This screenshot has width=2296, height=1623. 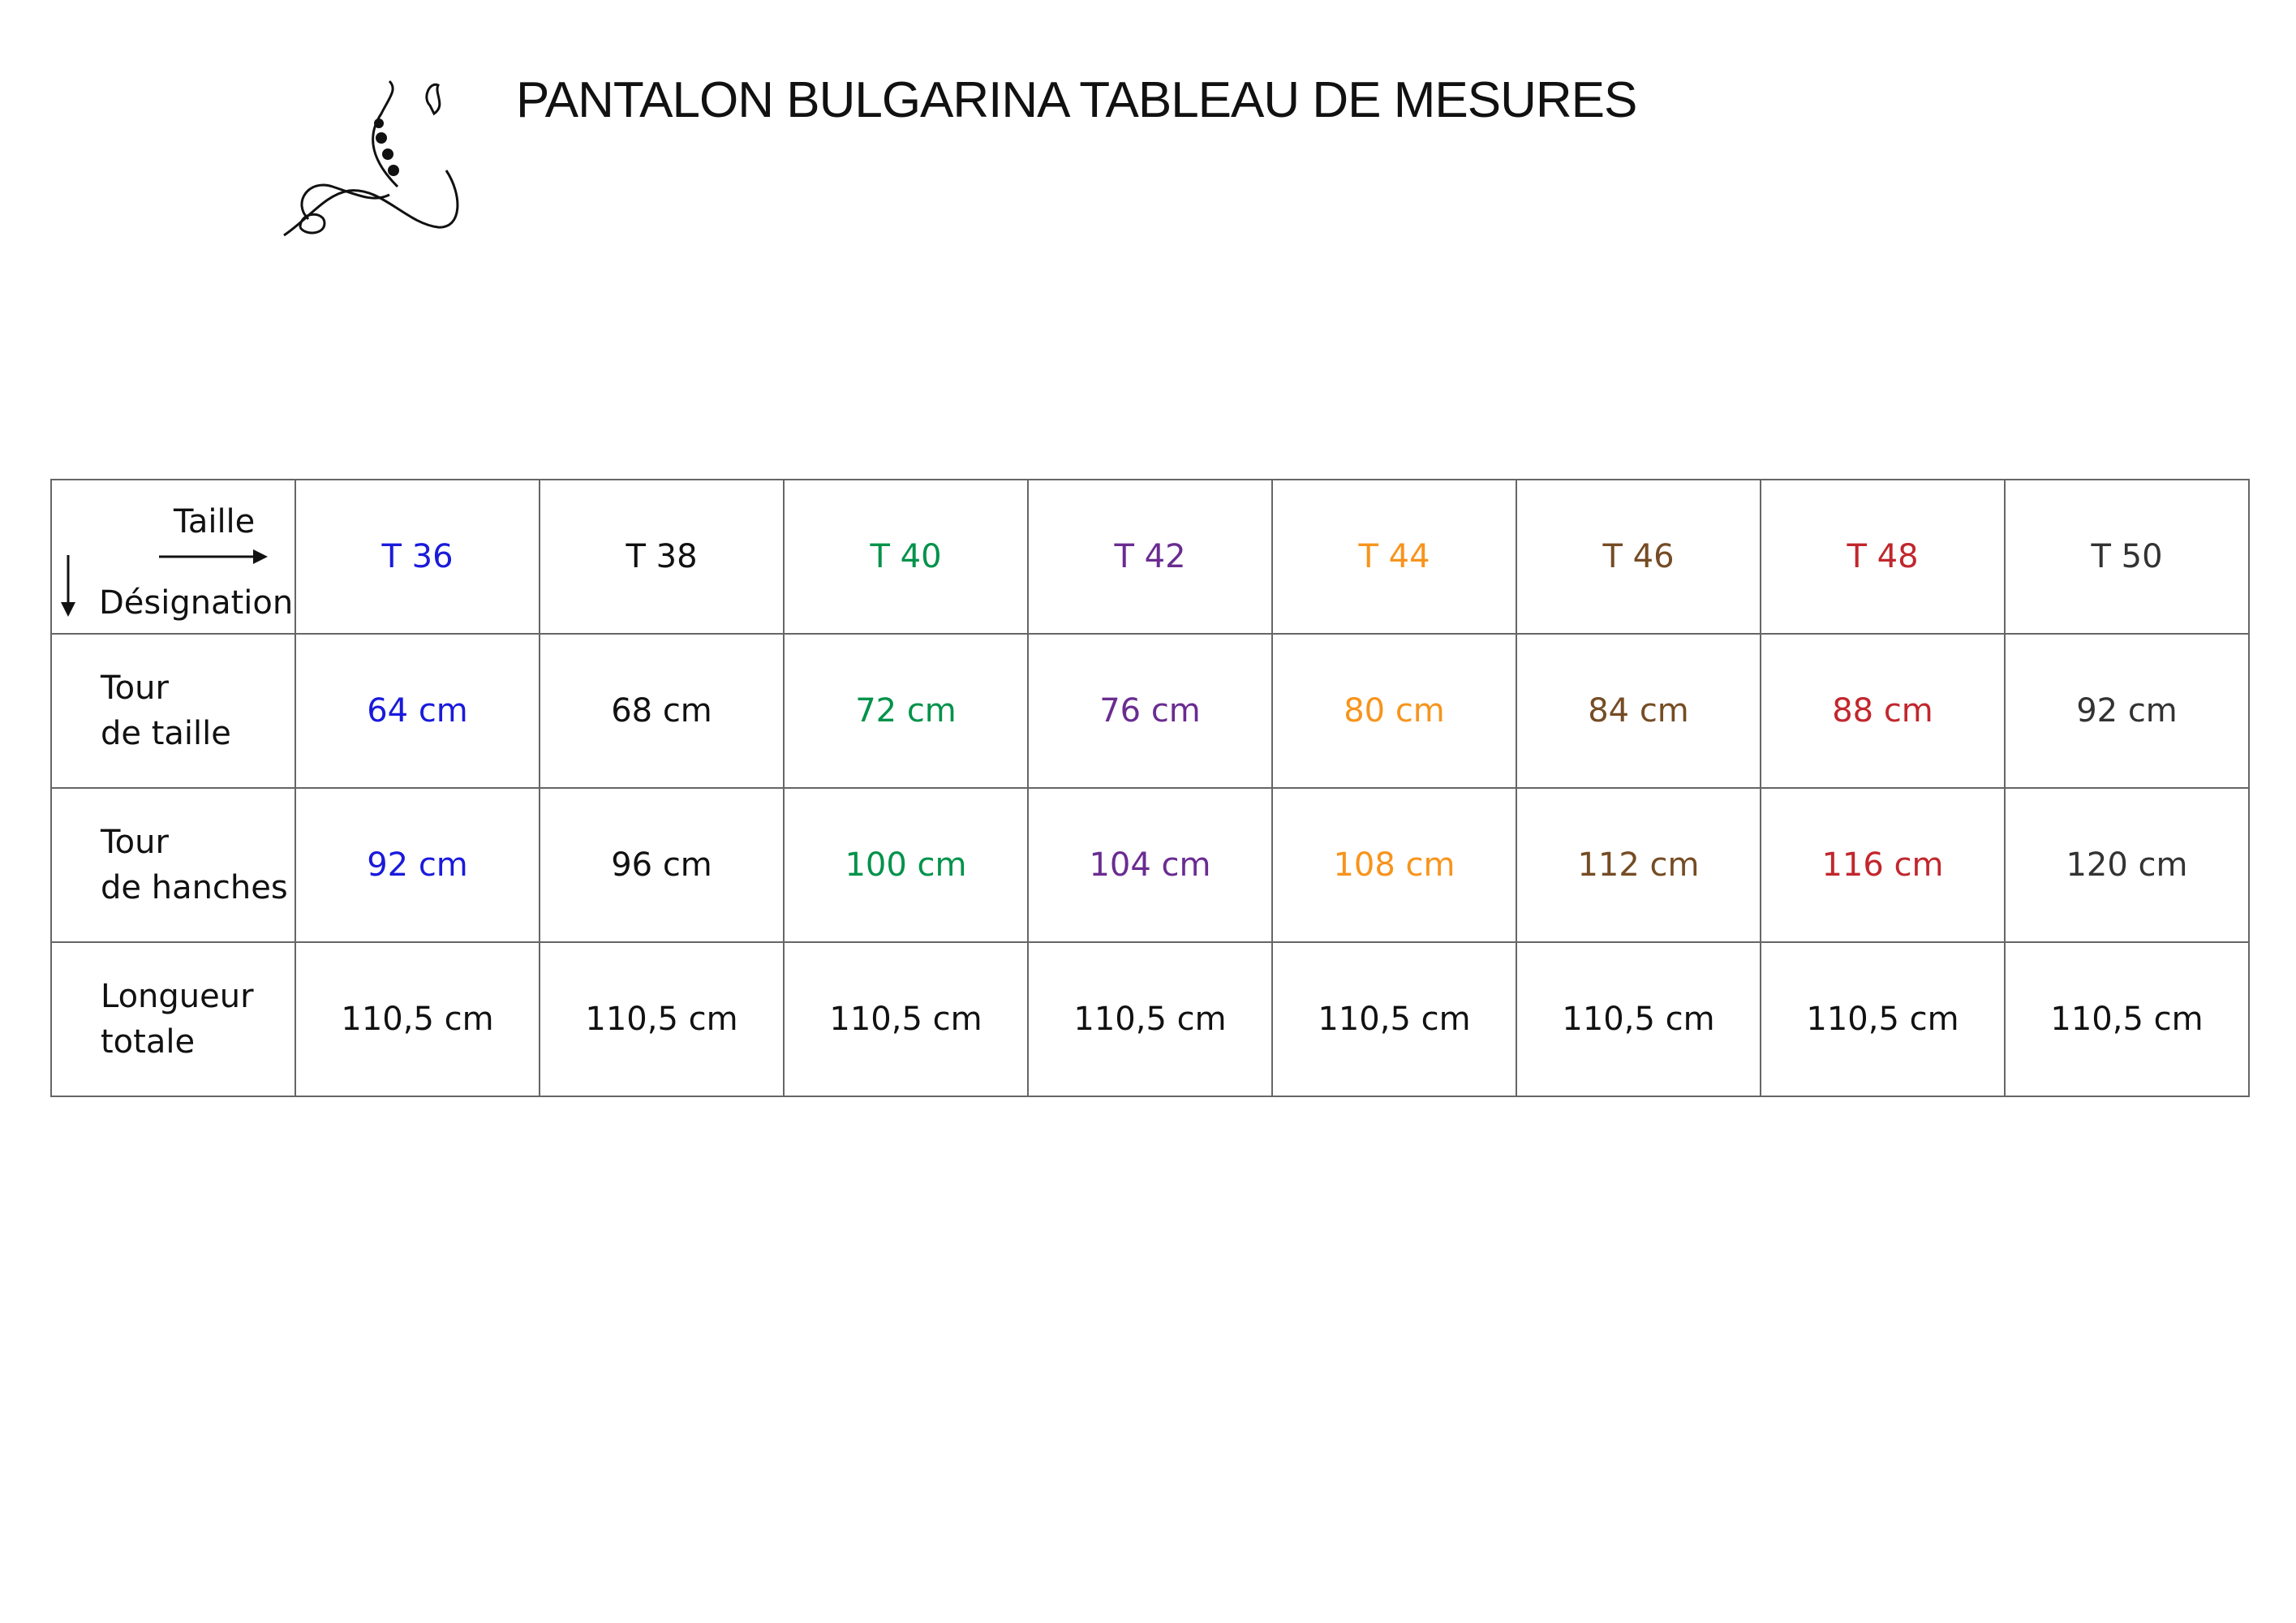 What do you see at coordinates (662, 865) in the screenshot?
I see `measure-cell: 96 cm` at bounding box center [662, 865].